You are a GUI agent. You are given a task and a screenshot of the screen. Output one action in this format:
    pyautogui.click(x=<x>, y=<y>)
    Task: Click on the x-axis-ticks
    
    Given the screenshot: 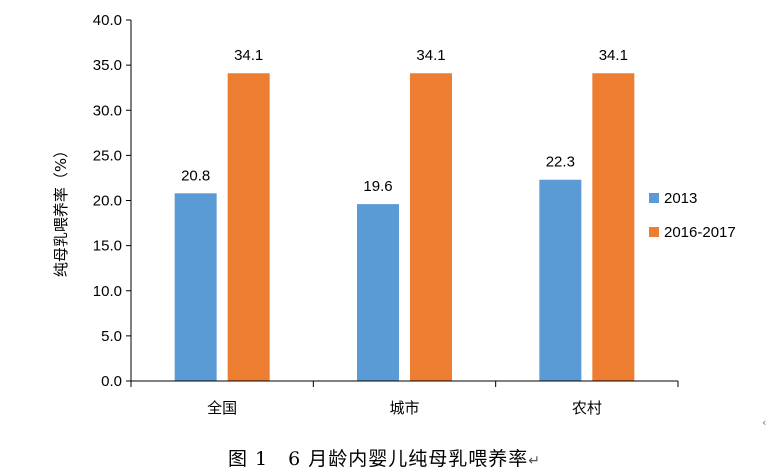 What is the action you would take?
    pyautogui.click(x=404, y=384)
    